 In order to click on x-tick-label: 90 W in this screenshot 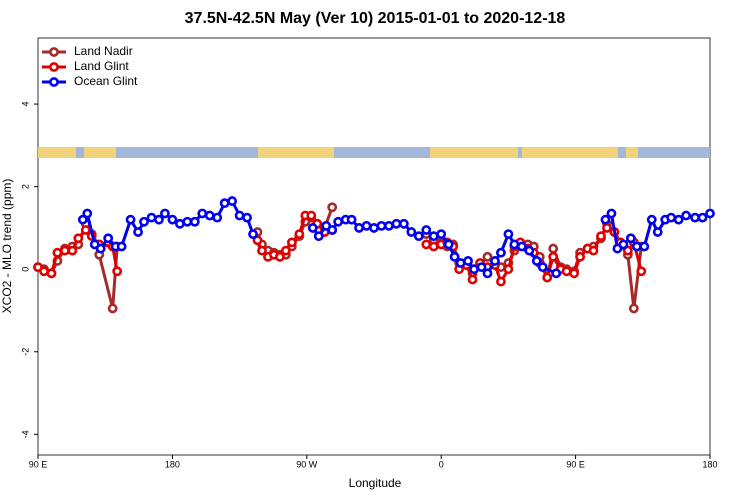, I will do `click(307, 464)`.